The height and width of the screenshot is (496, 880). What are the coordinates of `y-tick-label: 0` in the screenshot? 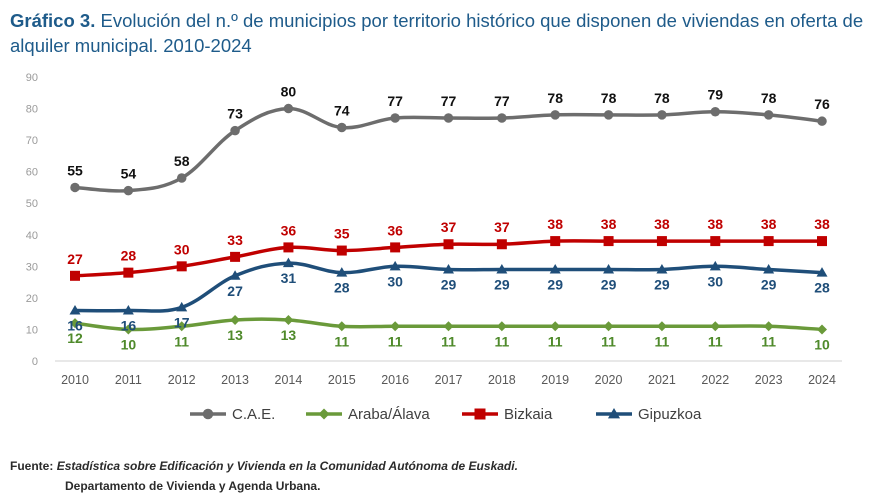 It's located at (35, 362).